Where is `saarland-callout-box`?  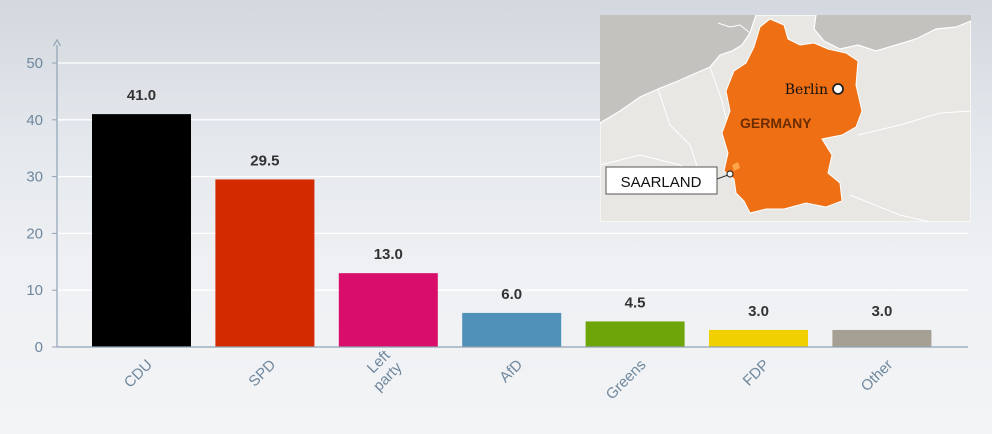 saarland-callout-box is located at coordinates (661, 180).